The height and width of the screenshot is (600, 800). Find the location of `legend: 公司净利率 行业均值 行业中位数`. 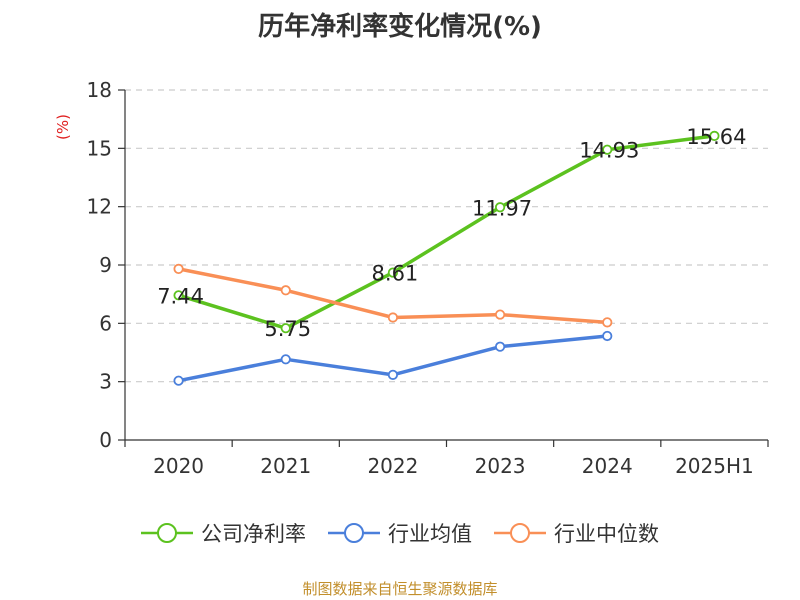

legend: 公司净利率 行业均值 行业中位数 is located at coordinates (400, 533).